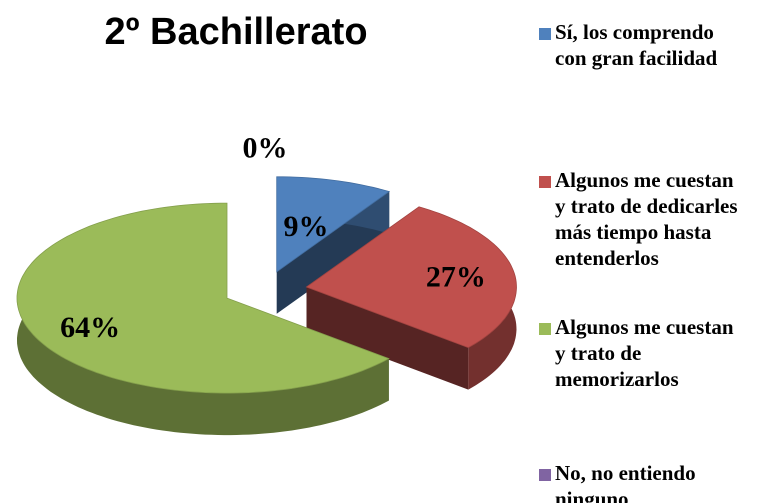 Image resolution: width=769 pixels, height=503 pixels. I want to click on slice-side, so click(387, 338).